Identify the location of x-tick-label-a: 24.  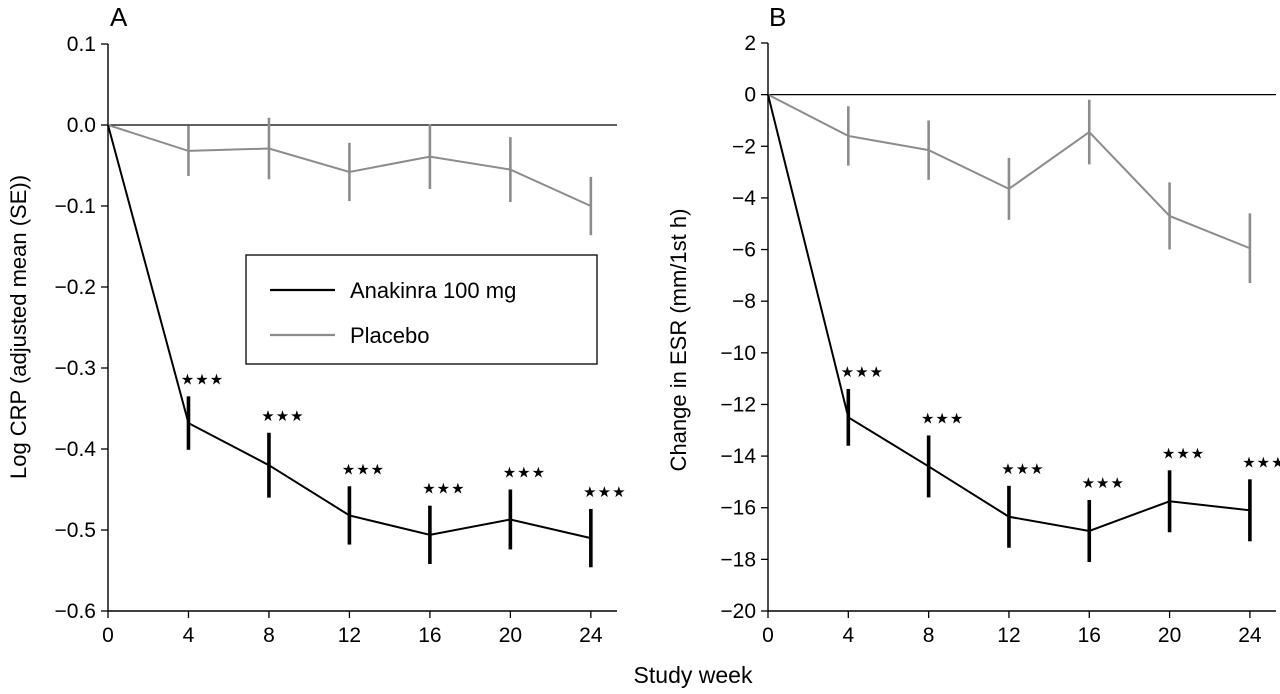
(591, 635).